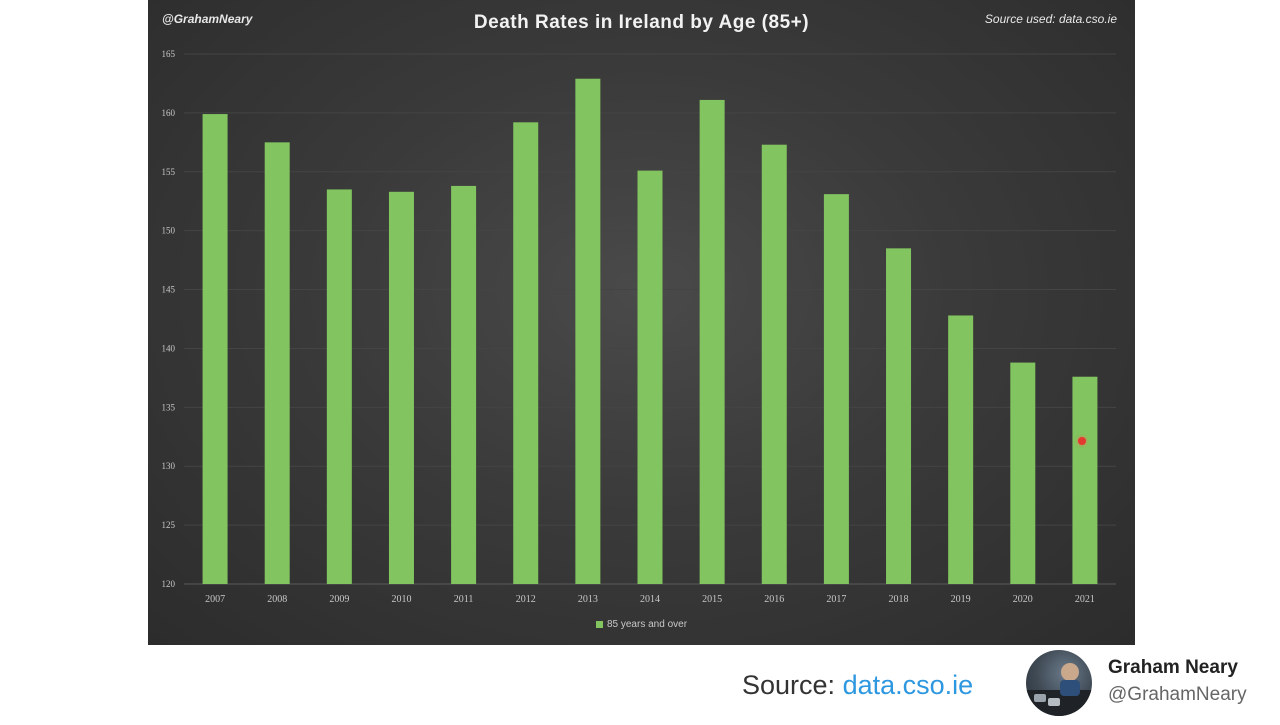 The image size is (1280, 725). What do you see at coordinates (526, 599) in the screenshot?
I see `x-tick-label: 2012` at bounding box center [526, 599].